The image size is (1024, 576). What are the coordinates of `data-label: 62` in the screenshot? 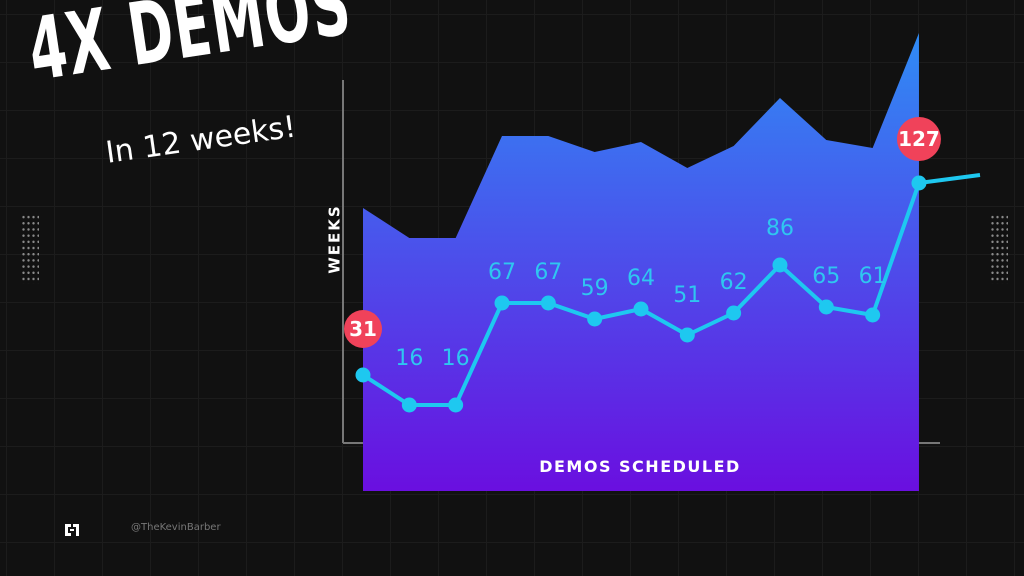 It's located at (734, 282).